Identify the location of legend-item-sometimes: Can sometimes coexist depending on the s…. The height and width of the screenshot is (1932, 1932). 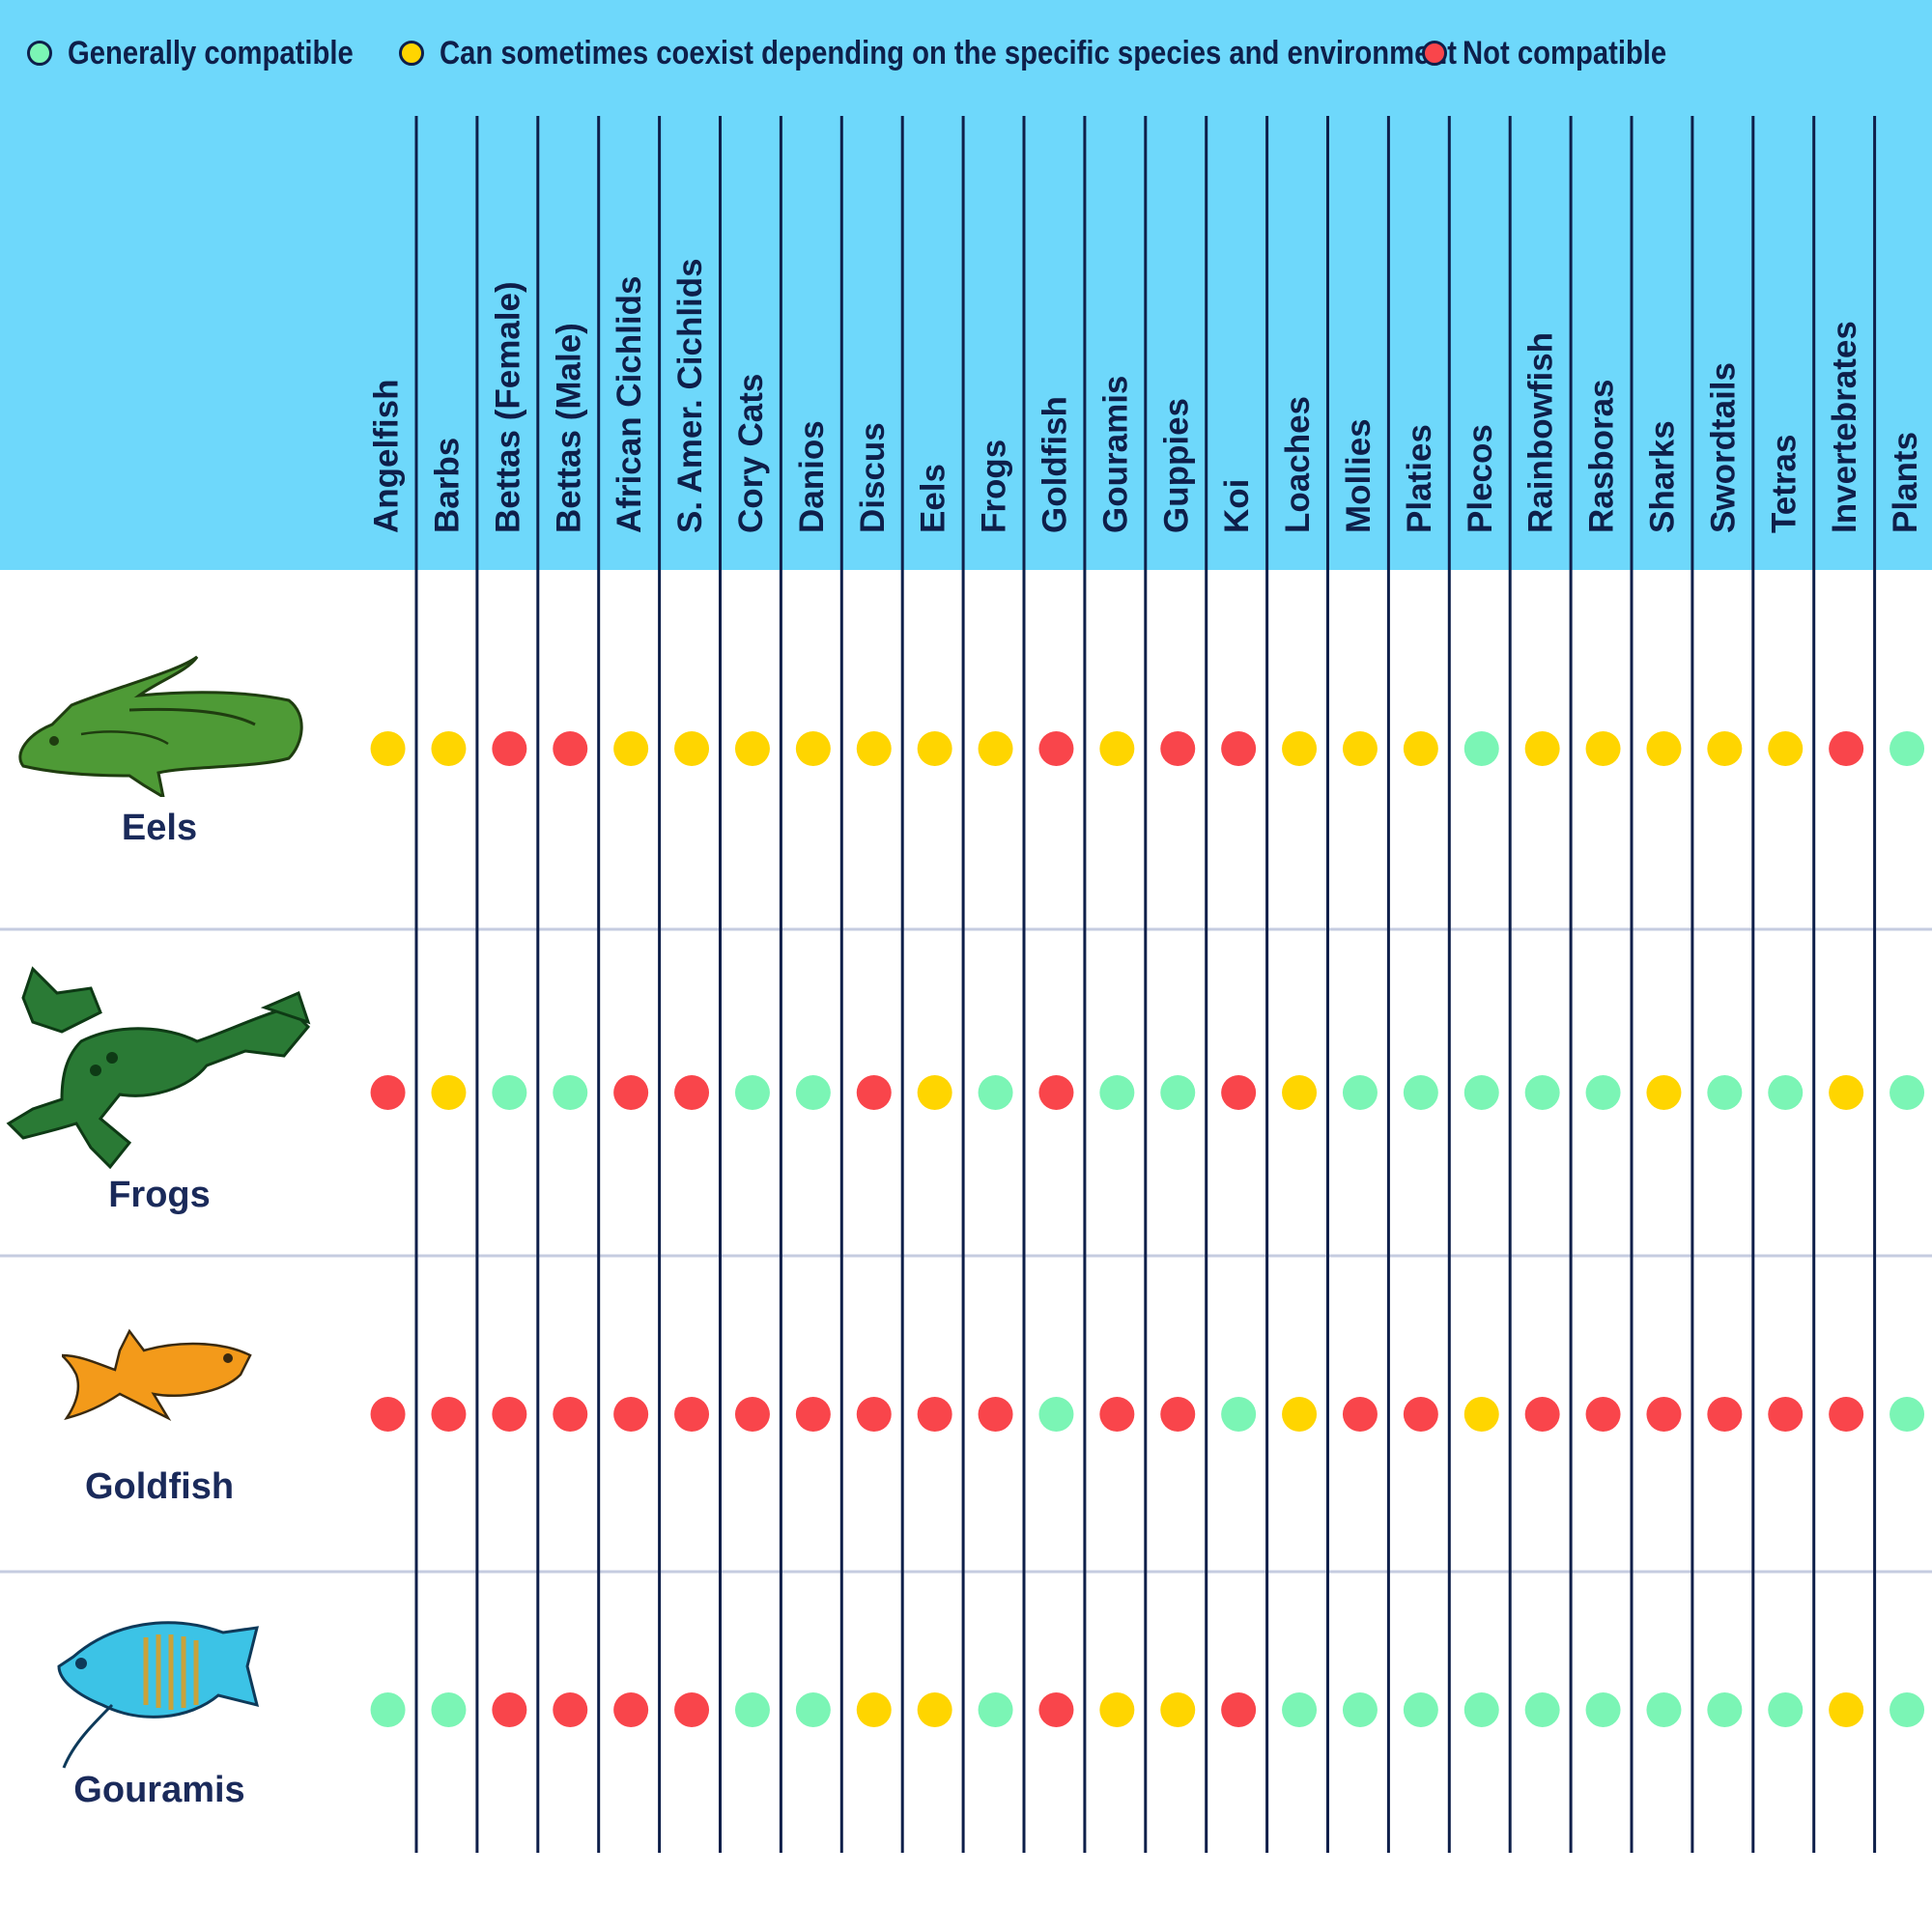
(1011, 53).